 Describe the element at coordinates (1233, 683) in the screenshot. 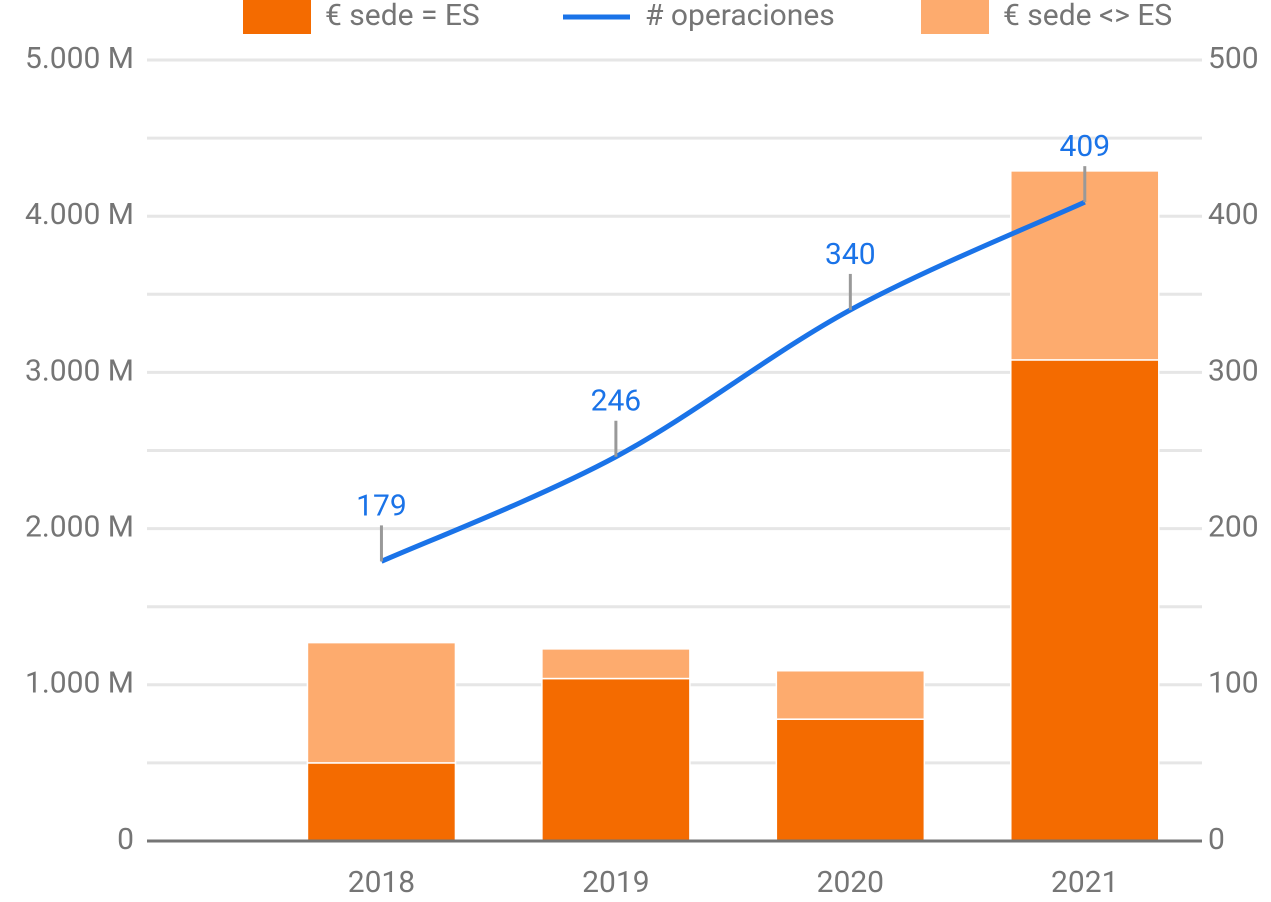

I see `y2-tick-label: 100` at that location.